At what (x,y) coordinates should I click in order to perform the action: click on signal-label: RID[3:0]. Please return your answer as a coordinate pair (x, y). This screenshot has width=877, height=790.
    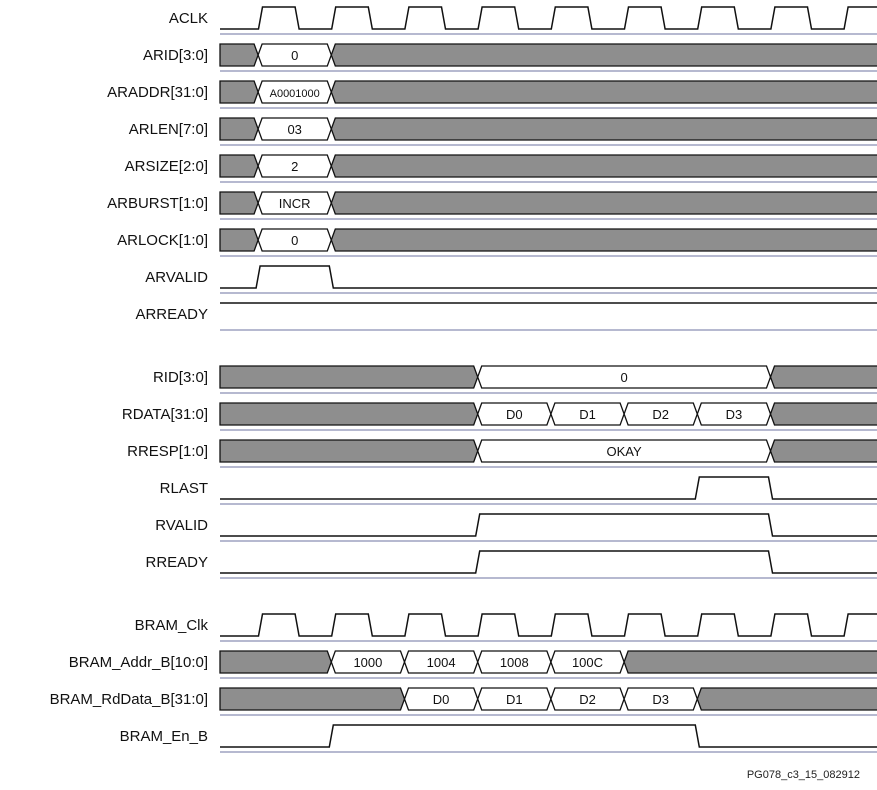
    Looking at the image, I should click on (180, 377).